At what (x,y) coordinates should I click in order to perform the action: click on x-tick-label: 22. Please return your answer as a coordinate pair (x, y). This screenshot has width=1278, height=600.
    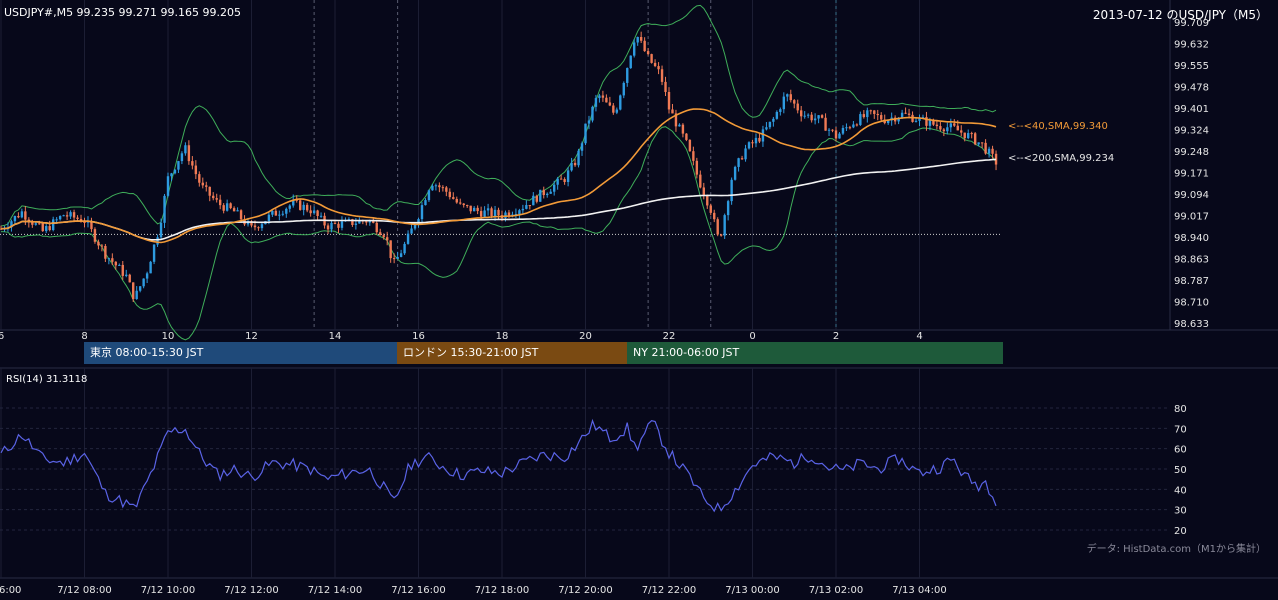
    Looking at the image, I should click on (669, 336).